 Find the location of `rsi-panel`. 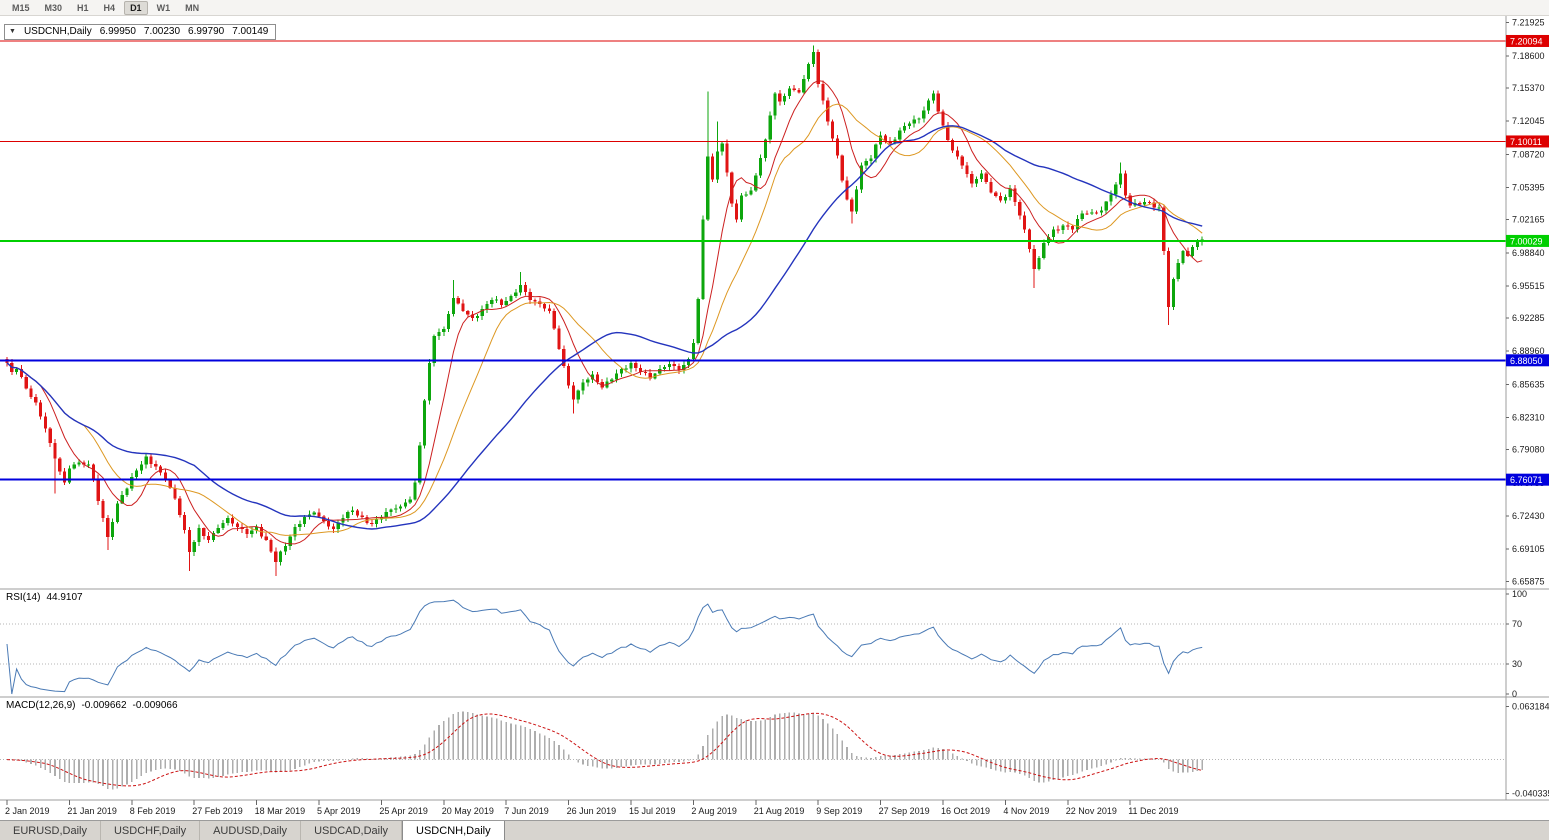

rsi-panel is located at coordinates (604, 647).